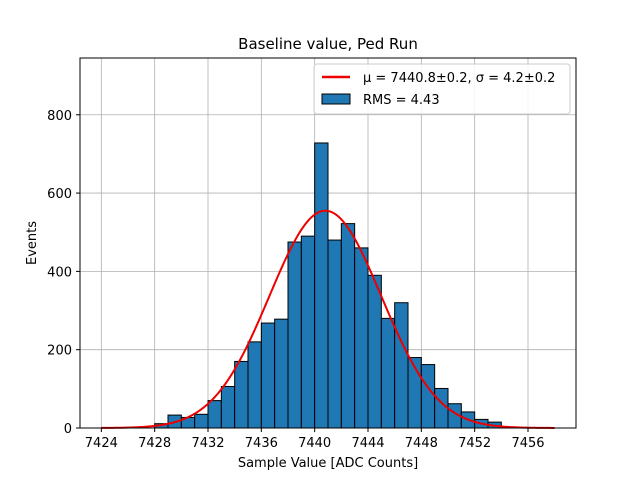  What do you see at coordinates (336, 99) in the screenshot?
I see `legend-histogram-swatch` at bounding box center [336, 99].